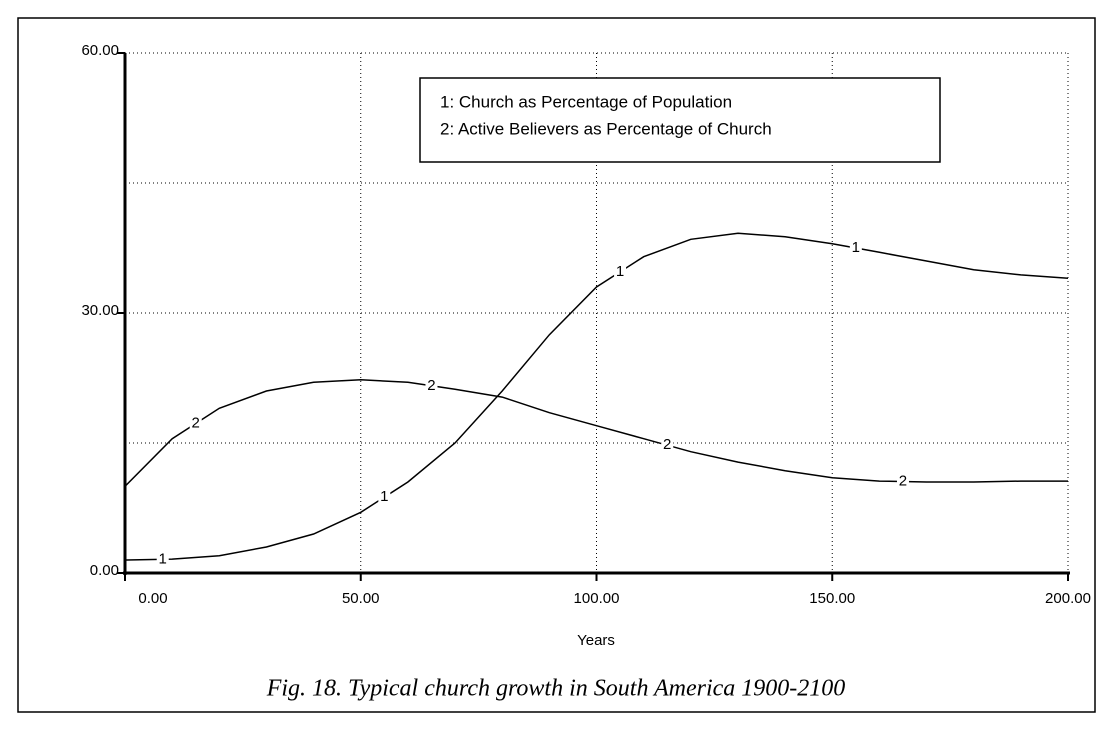 This screenshot has height=736, width=1113. Describe the element at coordinates (597, 598) in the screenshot. I see `x-tick-label: 100.00` at that location.